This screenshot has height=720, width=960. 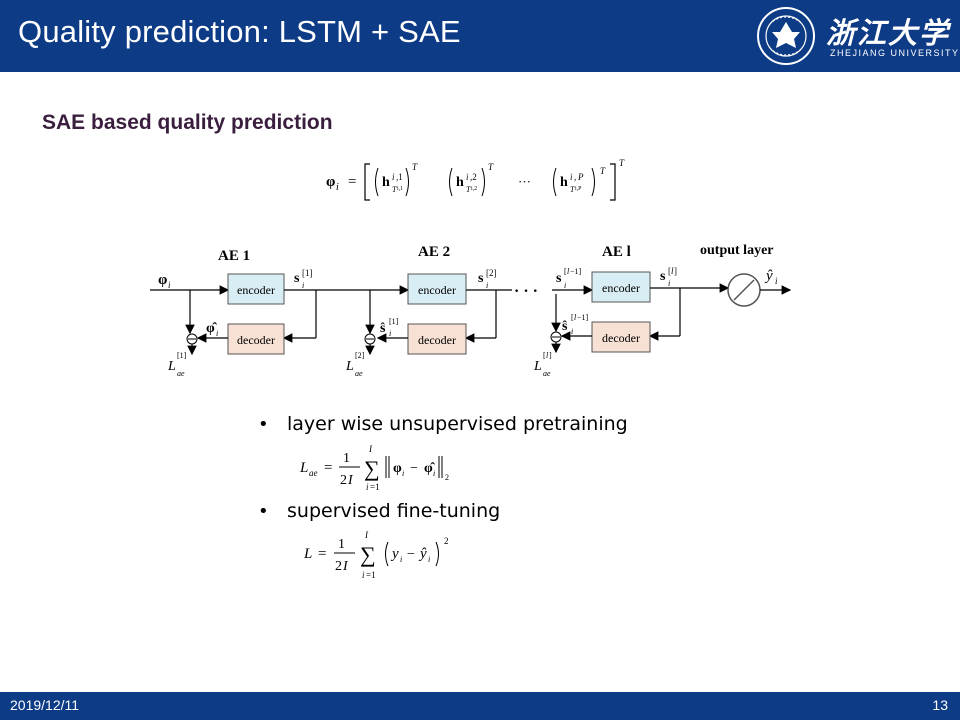 What do you see at coordinates (480, 706) in the screenshot?
I see `footer-bar: 2019/12/11 13` at bounding box center [480, 706].